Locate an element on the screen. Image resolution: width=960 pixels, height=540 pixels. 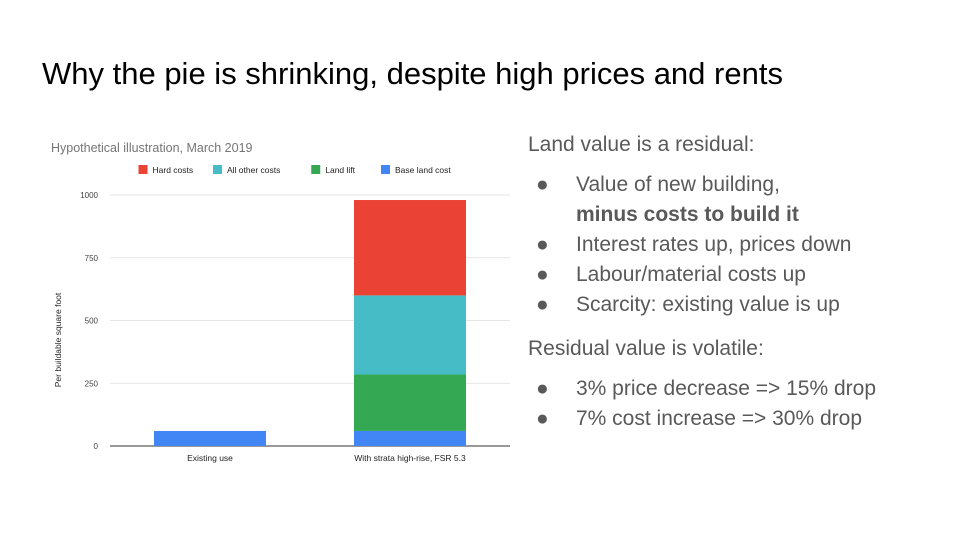
chart-bars is located at coordinates (310, 323).